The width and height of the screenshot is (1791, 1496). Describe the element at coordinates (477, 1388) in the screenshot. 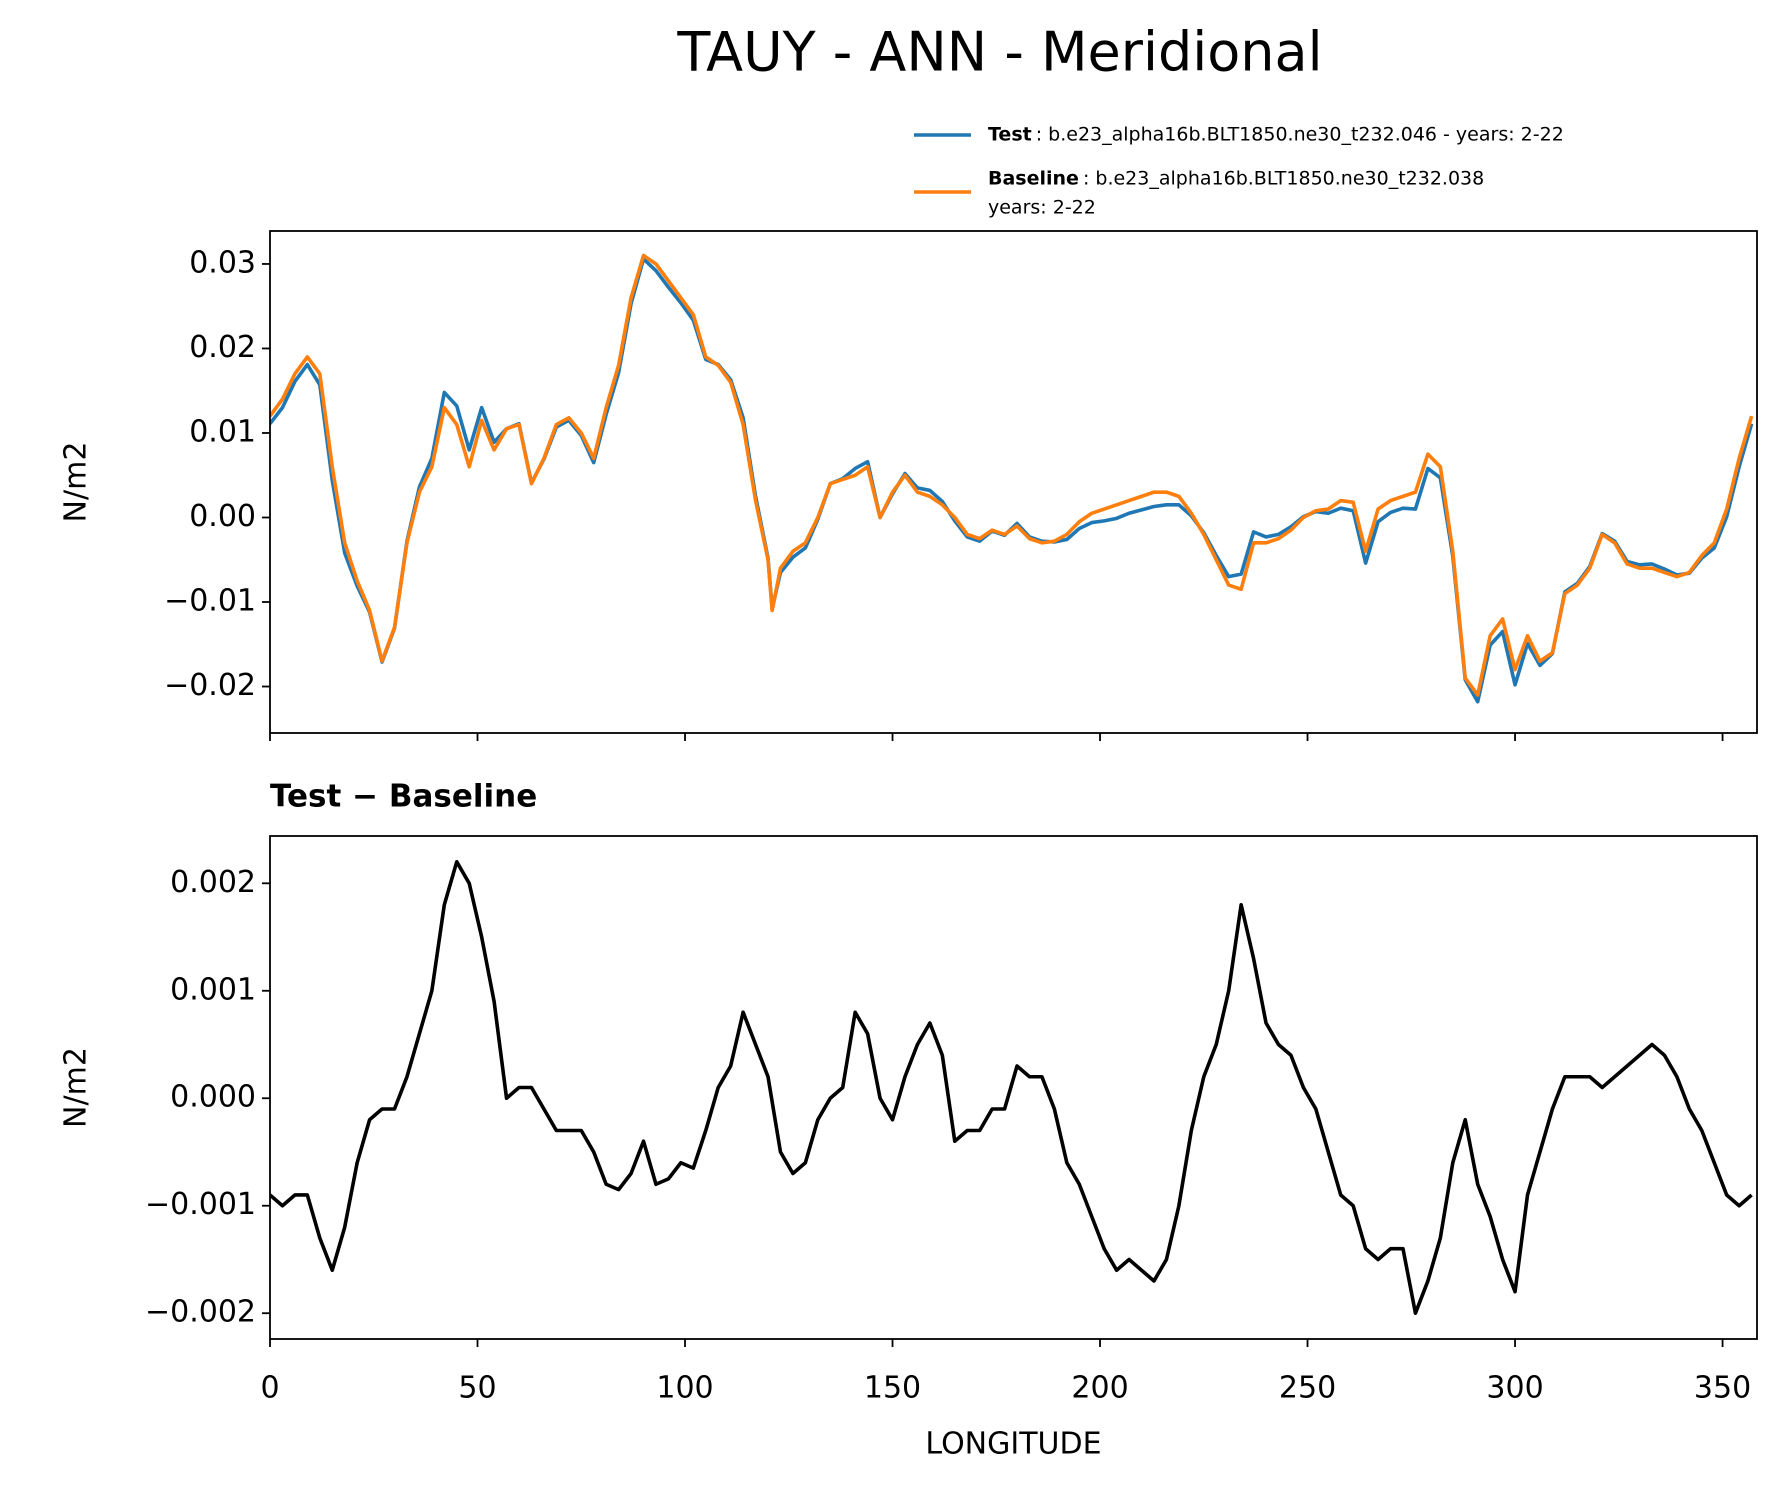

I see `x-tick-label: 50` at that location.